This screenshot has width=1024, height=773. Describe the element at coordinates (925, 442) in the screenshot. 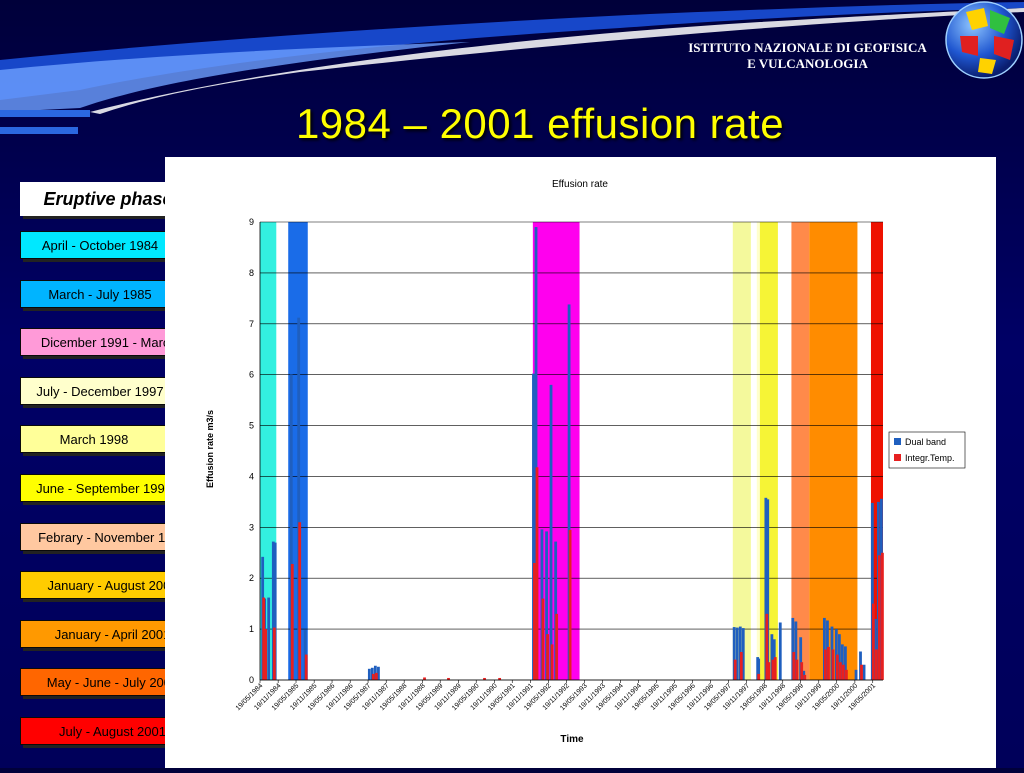

I see `legend-label: Dual band` at that location.